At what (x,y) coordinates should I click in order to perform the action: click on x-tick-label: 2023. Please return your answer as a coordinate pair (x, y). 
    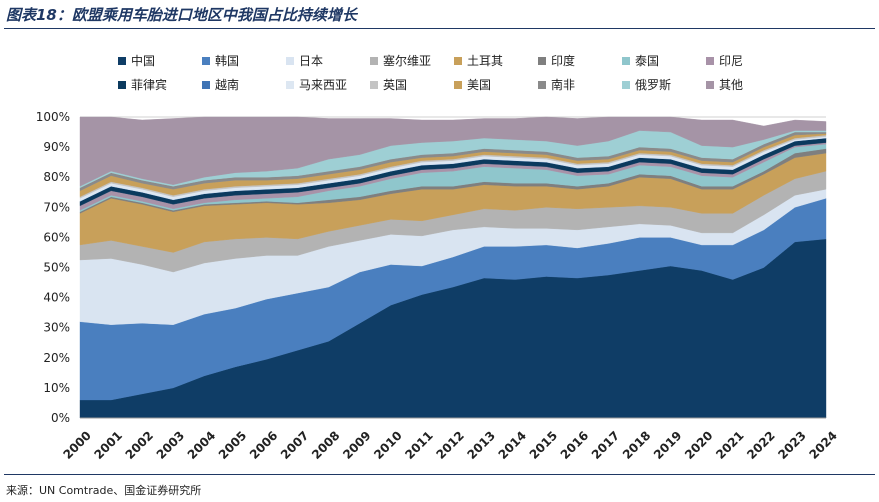
    Looking at the image, I should click on (792, 445).